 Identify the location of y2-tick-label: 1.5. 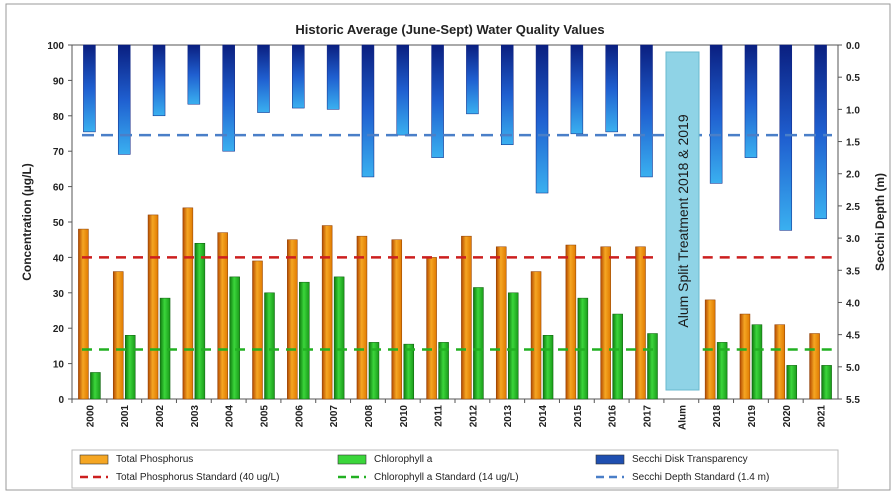
(853, 143).